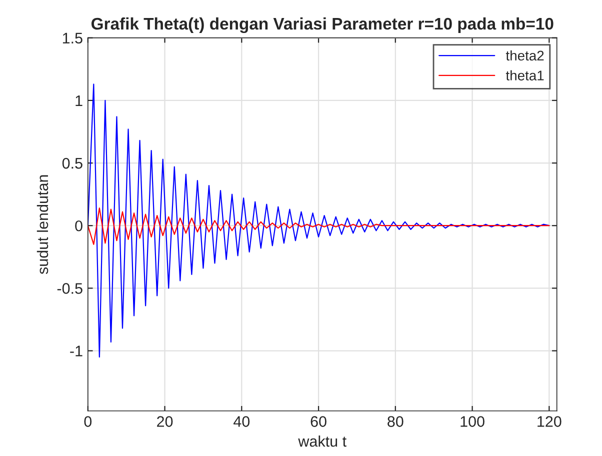 The width and height of the screenshot is (602, 456). Describe the element at coordinates (78, 226) in the screenshot. I see `y-tick-label: 0` at that location.